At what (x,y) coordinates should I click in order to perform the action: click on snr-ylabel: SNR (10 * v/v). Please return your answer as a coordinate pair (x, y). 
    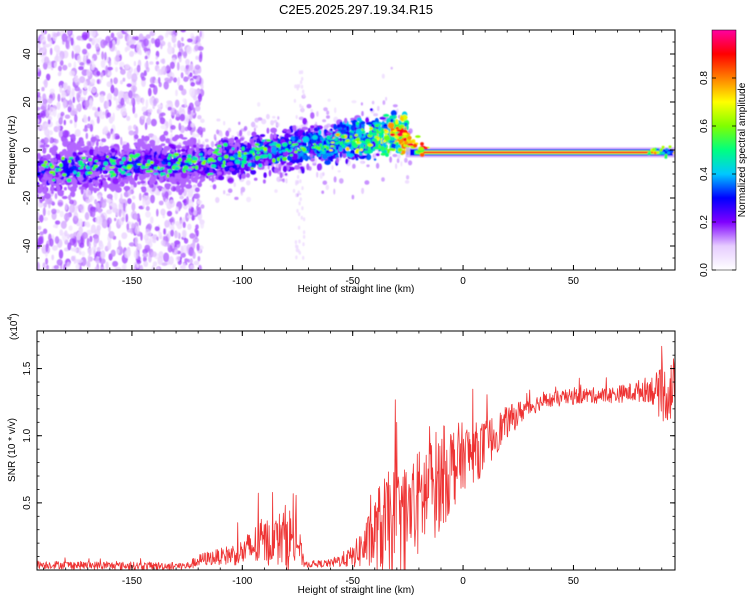
    Looking at the image, I should click on (12, 450).